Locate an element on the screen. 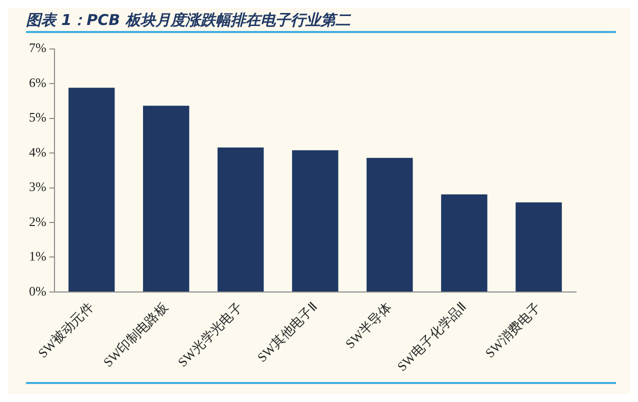 The height and width of the screenshot is (402, 638). y-tick-label: 3% is located at coordinates (37, 186).